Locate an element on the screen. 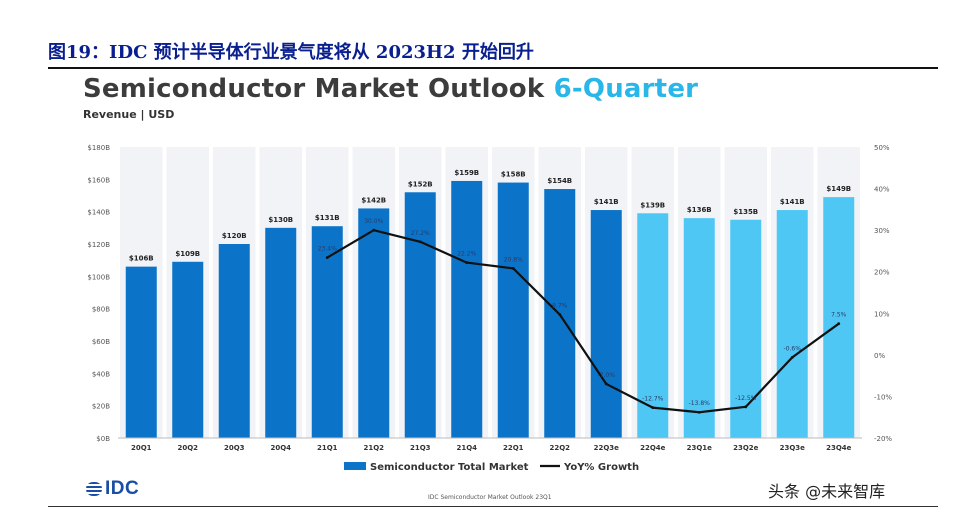  bar-value-label: $139B is located at coordinates (652, 205).